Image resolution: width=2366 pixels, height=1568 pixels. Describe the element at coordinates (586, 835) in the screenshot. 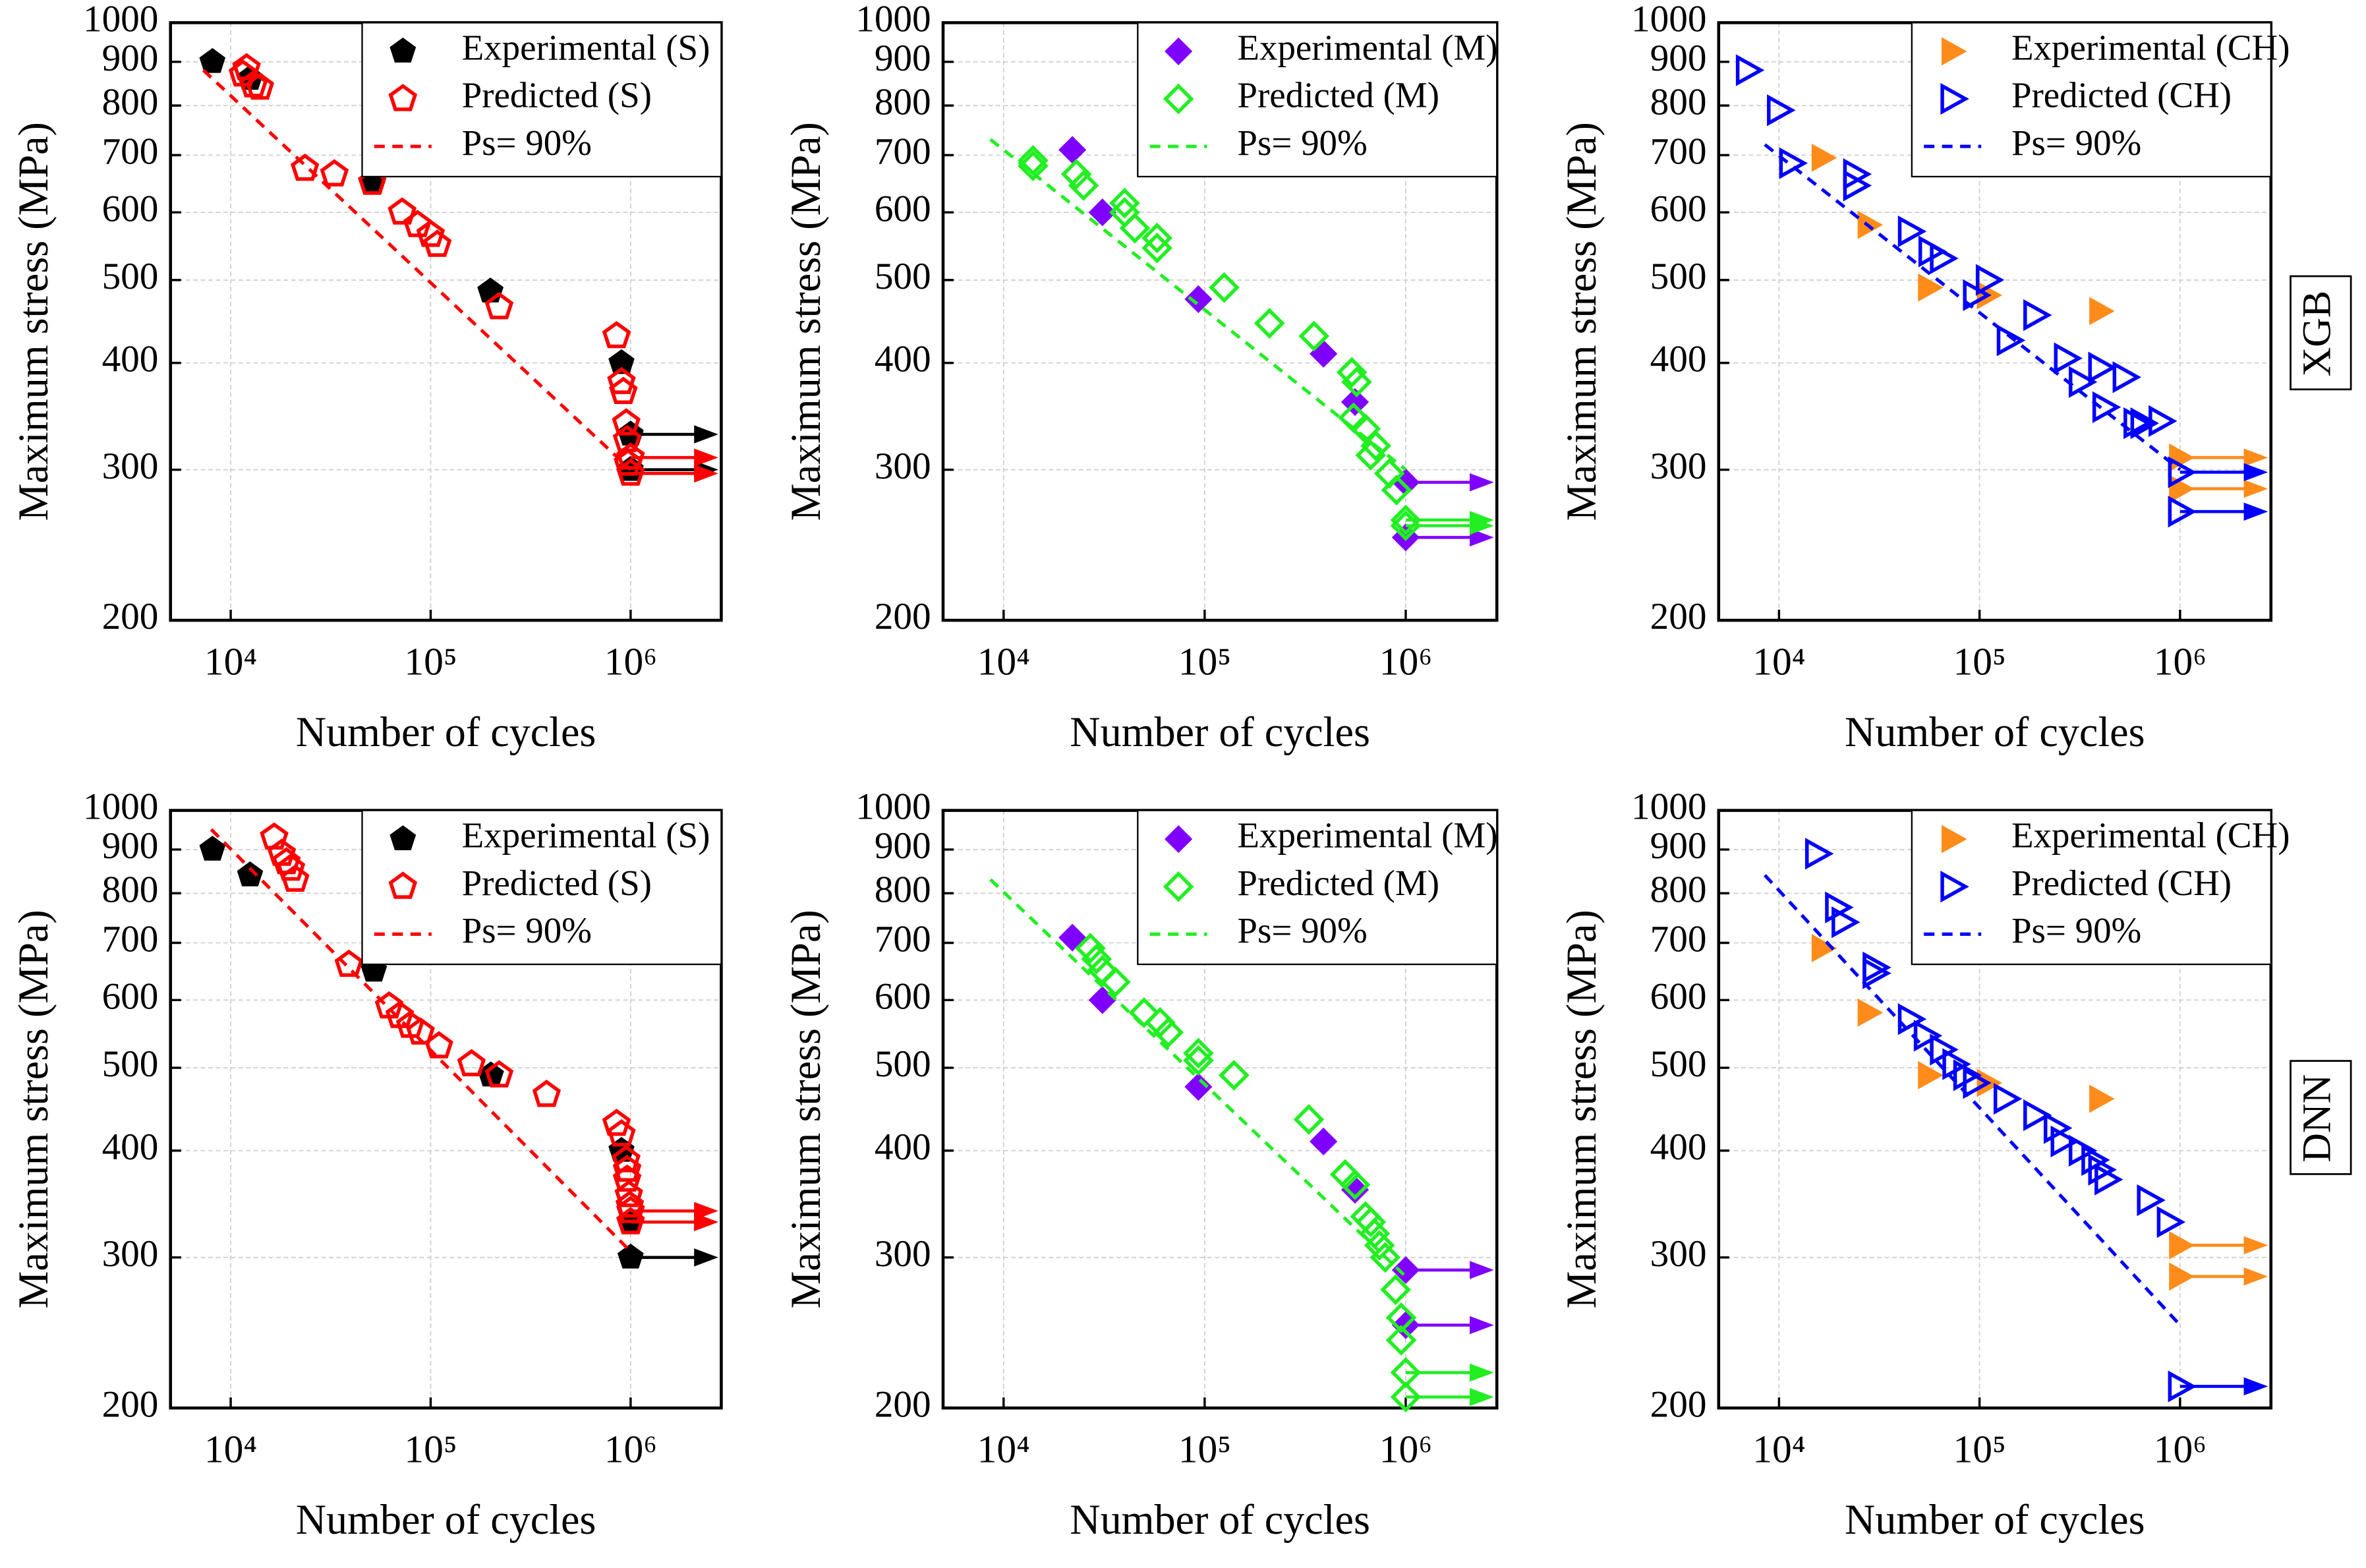

I see `legend-label: Experimental (S)` at that location.